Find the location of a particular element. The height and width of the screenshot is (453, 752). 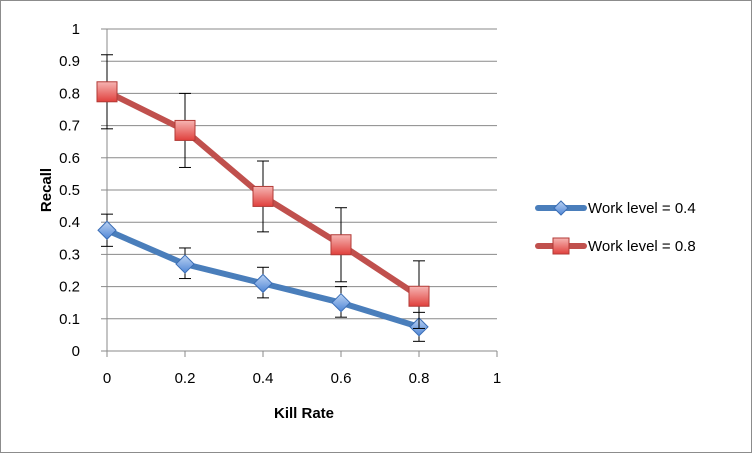

x-tick-label-2: 0.4 is located at coordinates (263, 378).